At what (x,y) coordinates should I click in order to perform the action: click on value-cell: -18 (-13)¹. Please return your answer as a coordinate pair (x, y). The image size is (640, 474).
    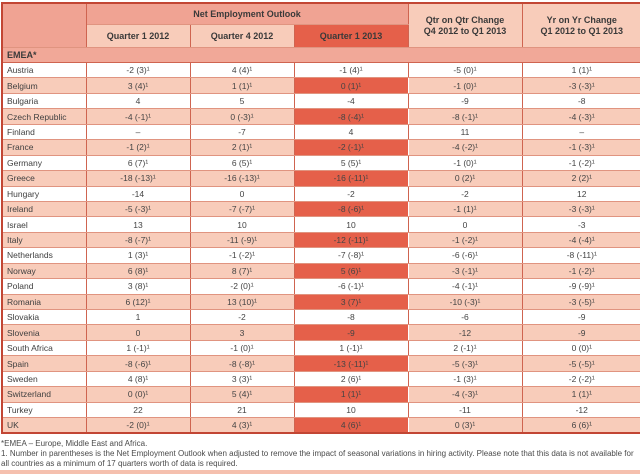
    Looking at the image, I should click on (138, 178).